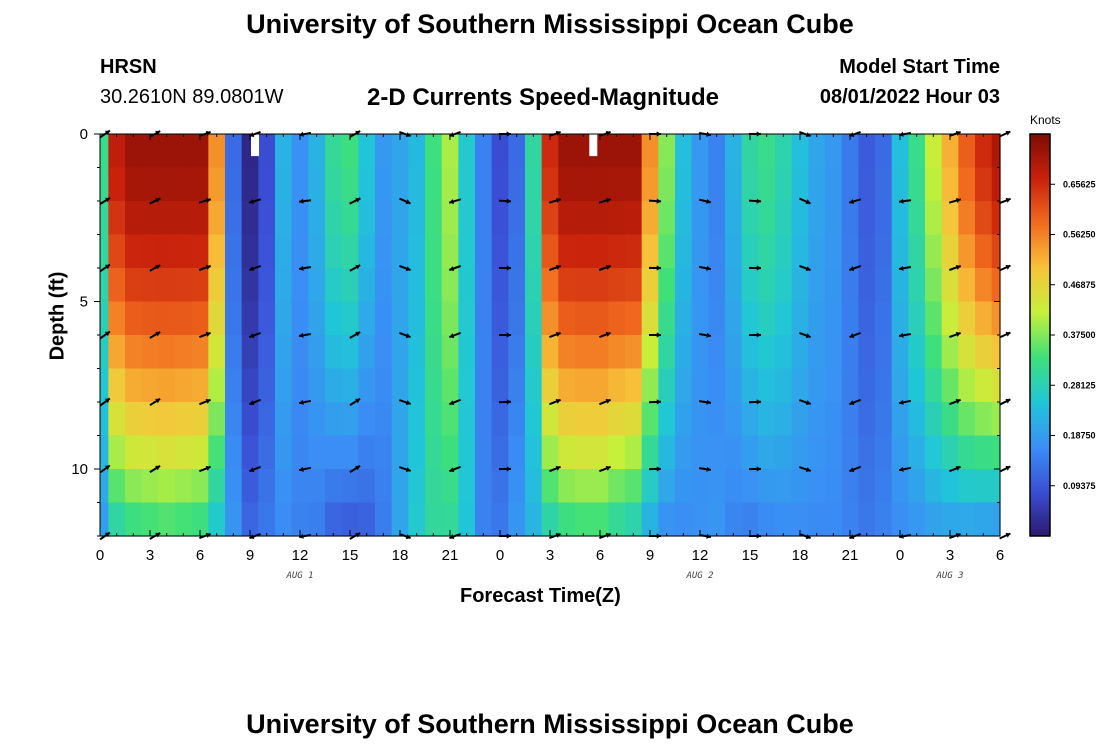 The width and height of the screenshot is (1100, 750). What do you see at coordinates (624, 576) in the screenshot?
I see `date-labels: AUG 1 AUG 2 AUG 3` at bounding box center [624, 576].